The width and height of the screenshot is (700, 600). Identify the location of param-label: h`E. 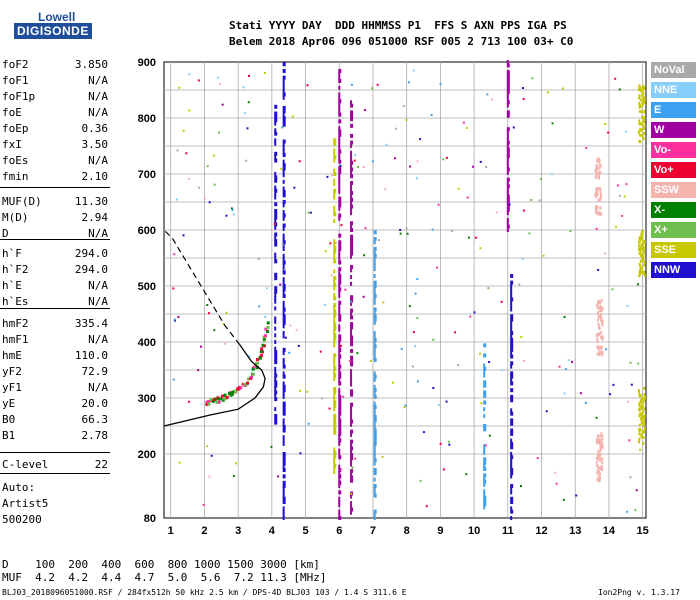
(12, 285).